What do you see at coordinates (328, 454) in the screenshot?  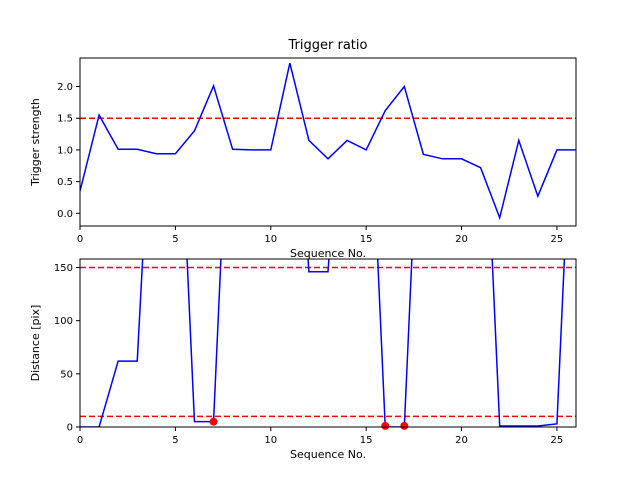 I see `chart-2-x-axis-label: Sequence No.` at bounding box center [328, 454].